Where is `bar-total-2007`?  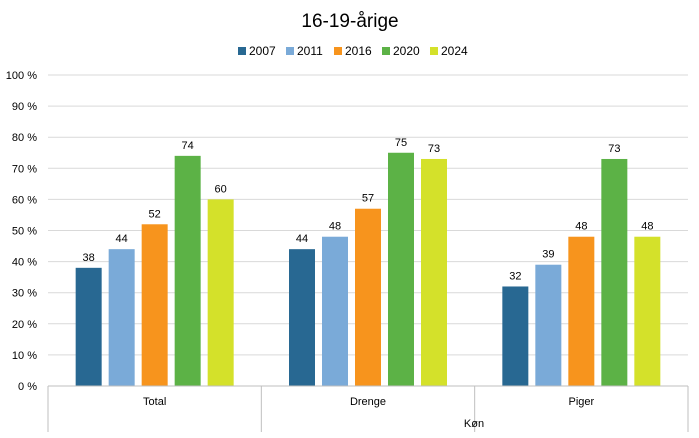
bar-total-2007 is located at coordinates (88, 326).